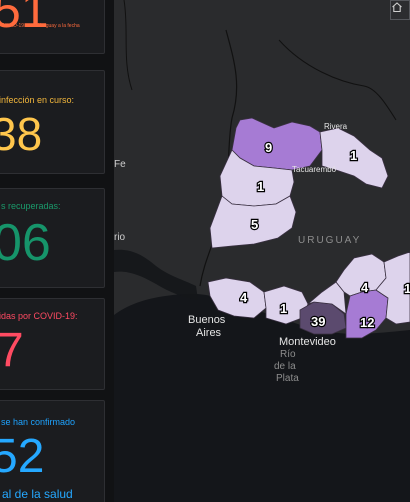 The width and height of the screenshot is (410, 502). I want to click on count-rivera: 1, so click(353, 155).